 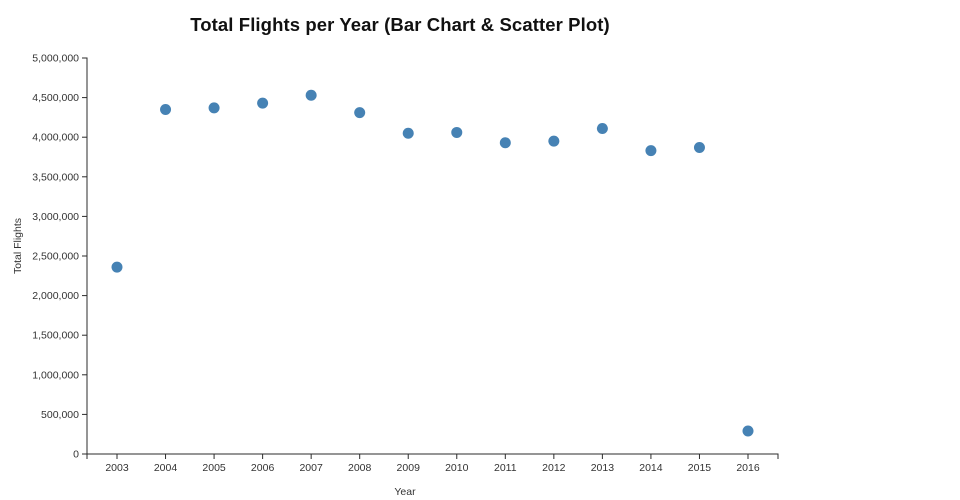 What do you see at coordinates (55, 296) in the screenshot?
I see `y-tick-label: 2,000,000` at bounding box center [55, 296].